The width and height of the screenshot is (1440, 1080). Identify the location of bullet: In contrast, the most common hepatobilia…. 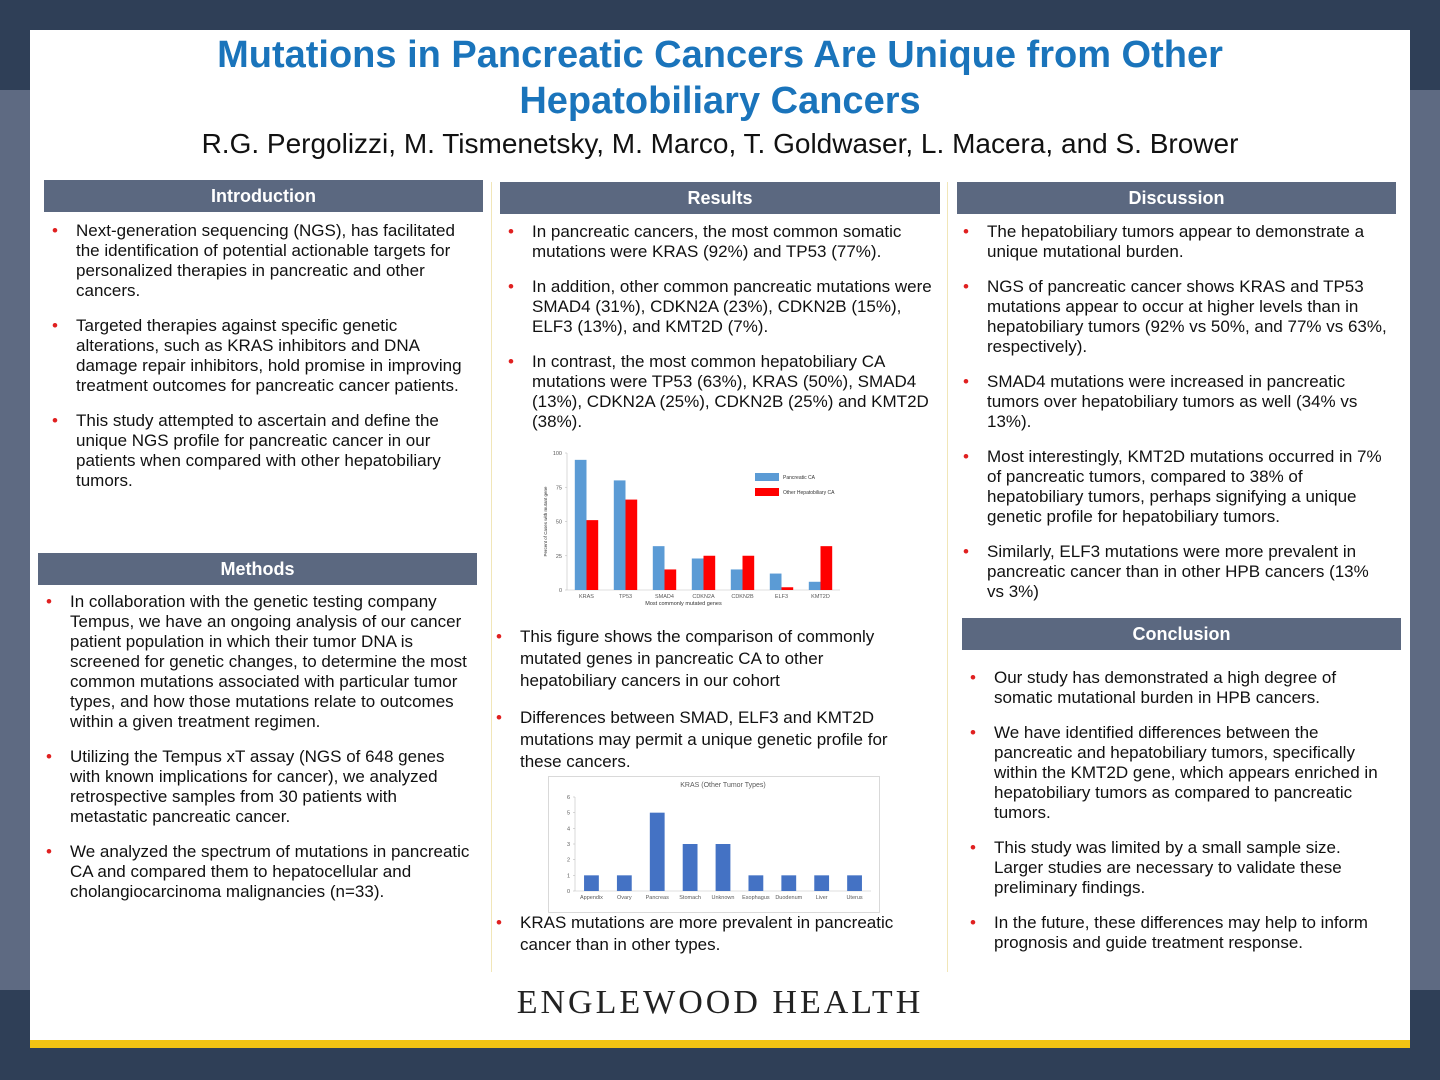
(718, 392).